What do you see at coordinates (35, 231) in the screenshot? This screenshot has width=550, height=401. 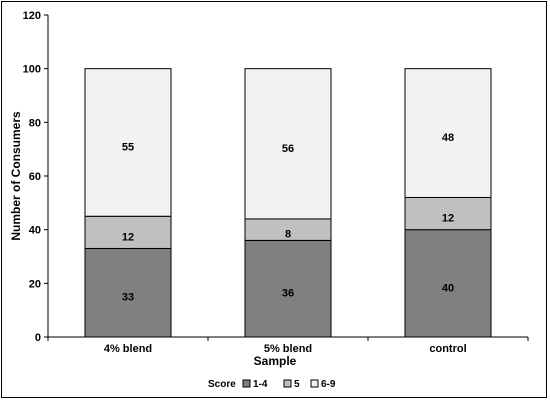 I see `y-tick-label: 40` at bounding box center [35, 231].